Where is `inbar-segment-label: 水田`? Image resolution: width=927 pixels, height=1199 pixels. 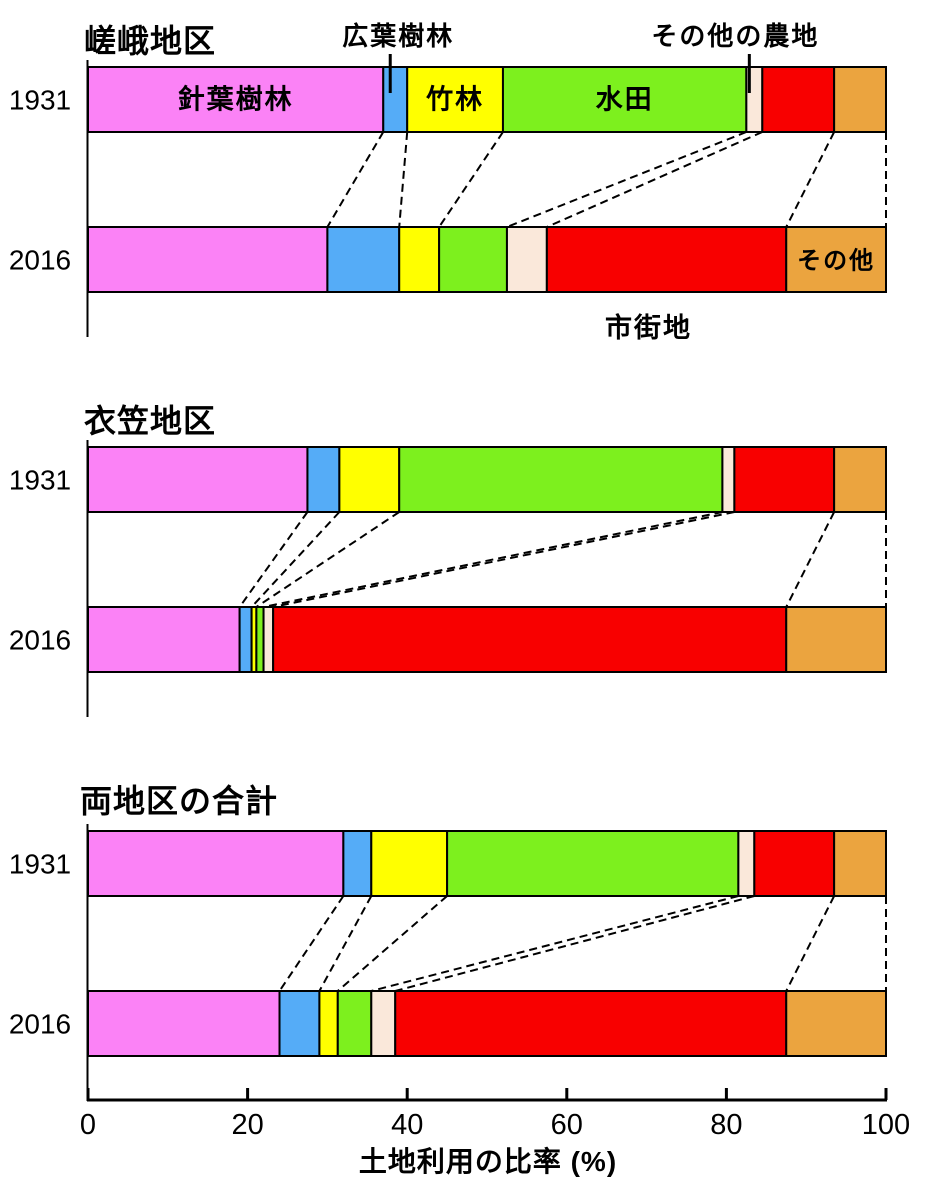 inbar-segment-label: 水田 is located at coordinates (625, 100).